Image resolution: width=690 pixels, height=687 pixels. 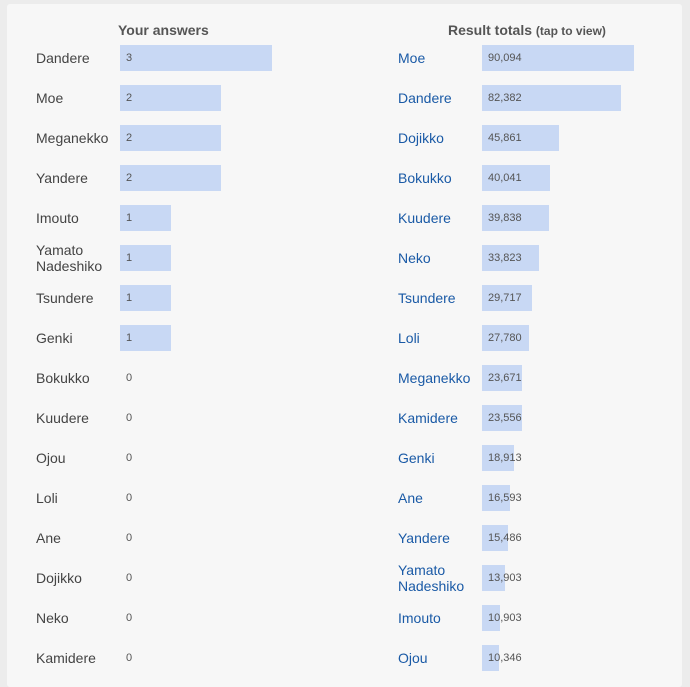 I want to click on answer-row-label: Dandere, so click(x=63, y=58).